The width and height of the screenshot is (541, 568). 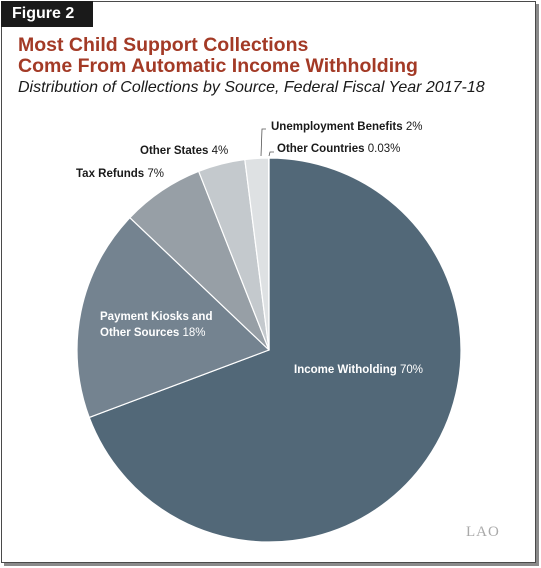 What do you see at coordinates (271, 154) in the screenshot?
I see `leader-line-other-countries` at bounding box center [271, 154].